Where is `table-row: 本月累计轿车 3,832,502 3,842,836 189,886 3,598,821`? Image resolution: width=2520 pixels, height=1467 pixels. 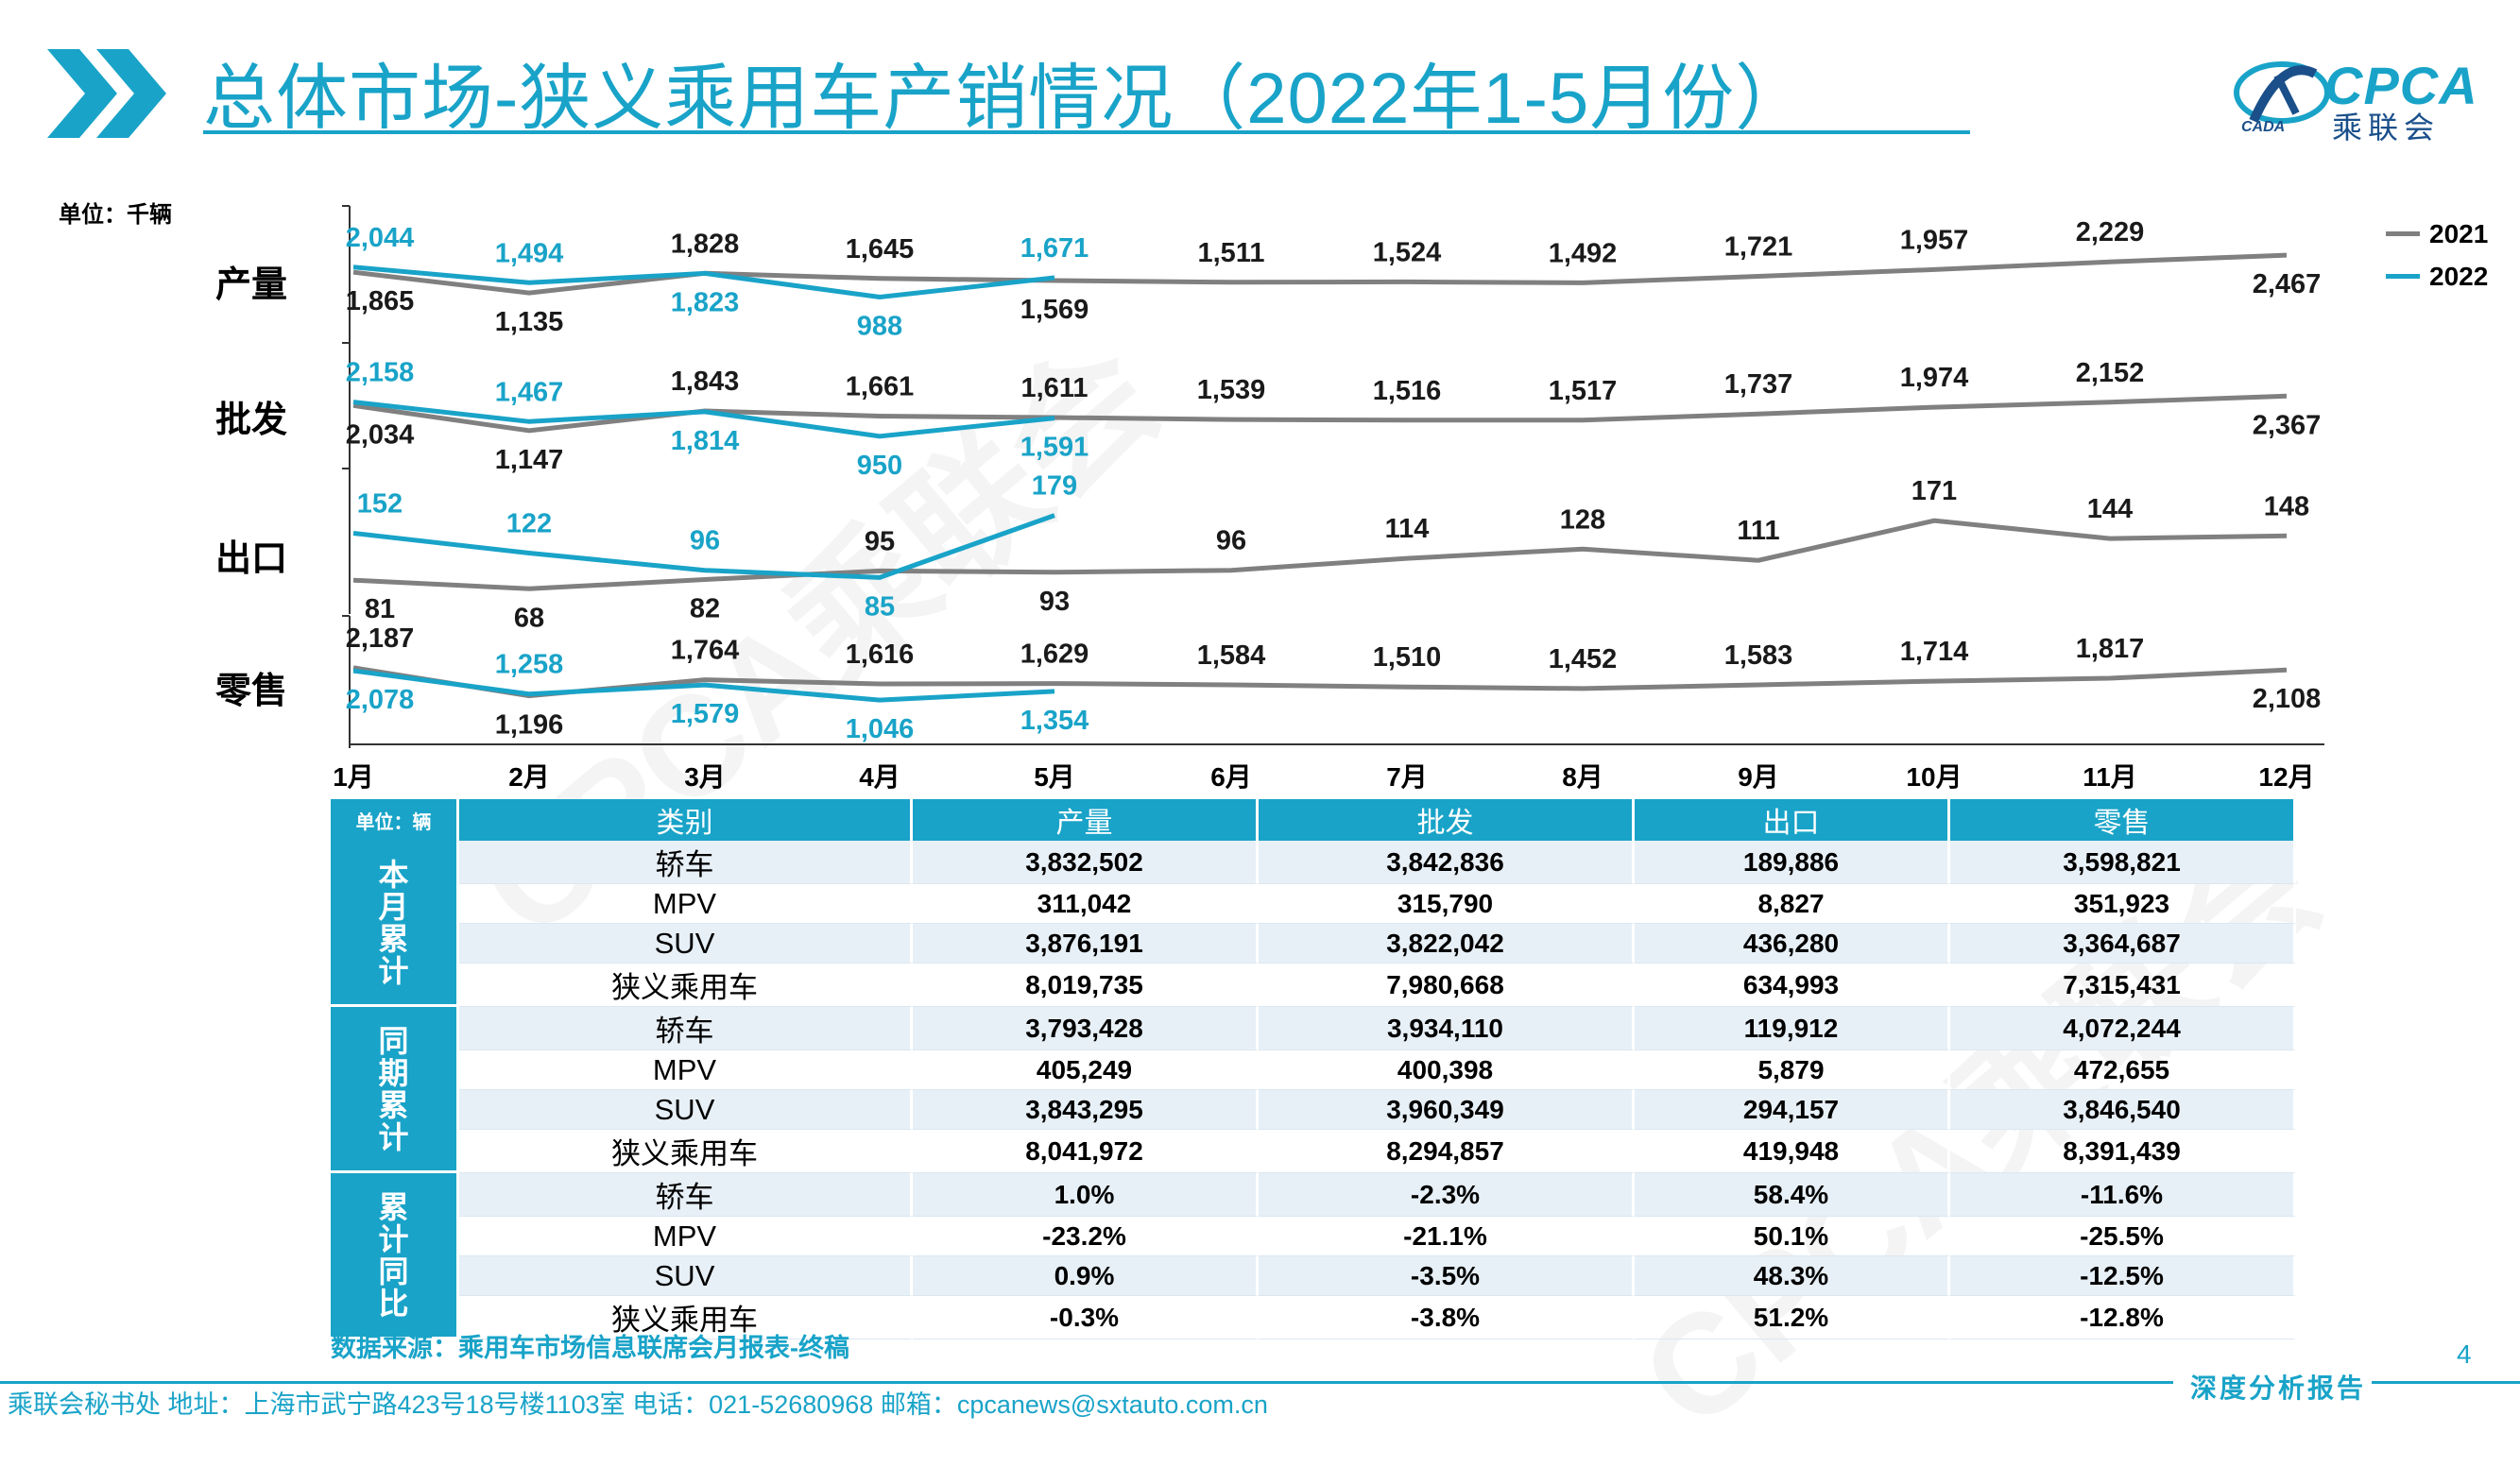
table-row: 本月累计轿车 3,832,502 3,842,836 189,886 3,598,821 is located at coordinates (1313, 924).